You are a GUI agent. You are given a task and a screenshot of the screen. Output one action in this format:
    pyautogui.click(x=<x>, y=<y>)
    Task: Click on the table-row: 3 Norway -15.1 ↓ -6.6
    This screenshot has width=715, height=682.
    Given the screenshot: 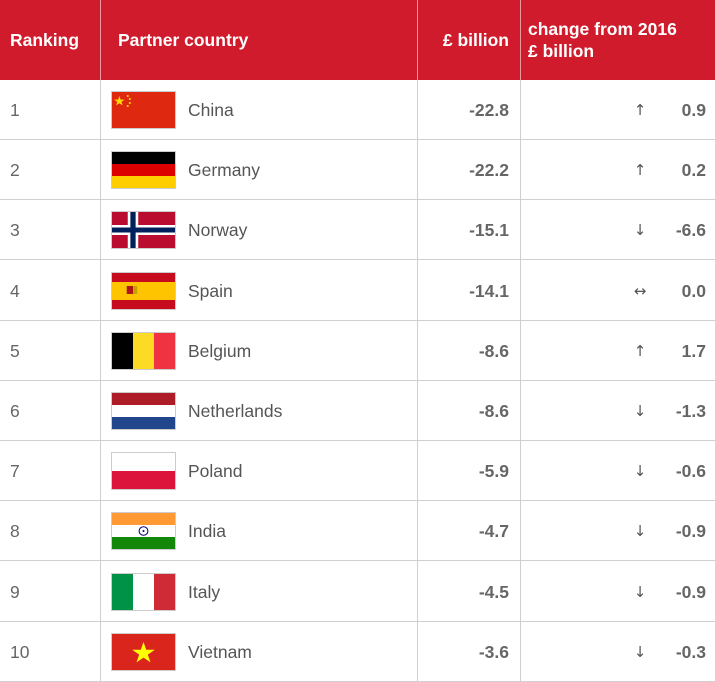 What is the action you would take?
    pyautogui.click(x=357, y=230)
    